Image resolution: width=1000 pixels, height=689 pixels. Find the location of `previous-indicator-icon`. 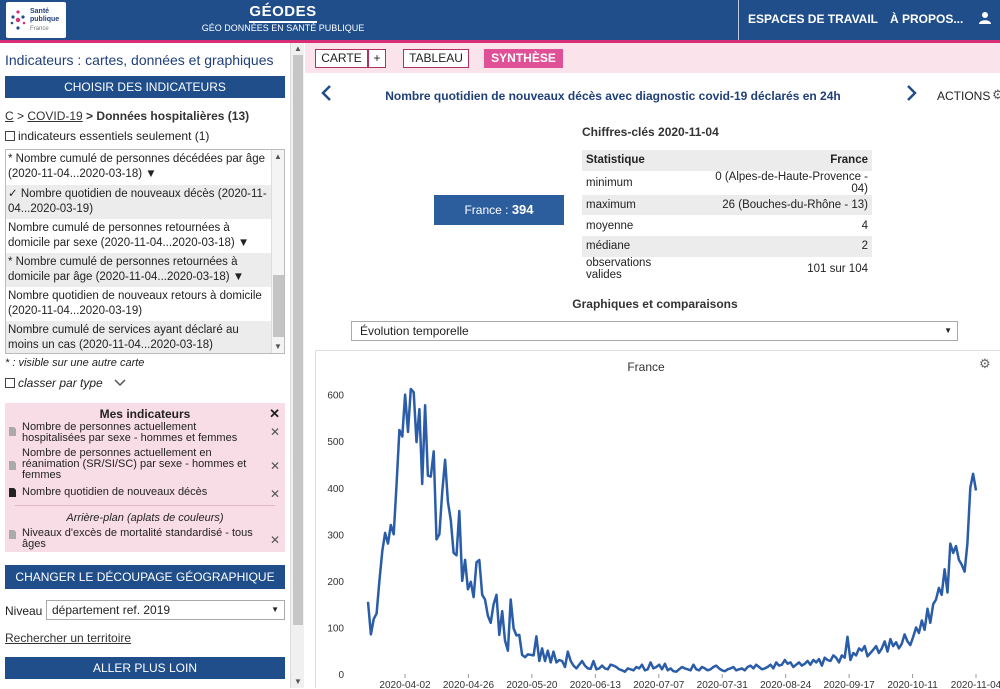

previous-indicator-icon is located at coordinates (326, 96).